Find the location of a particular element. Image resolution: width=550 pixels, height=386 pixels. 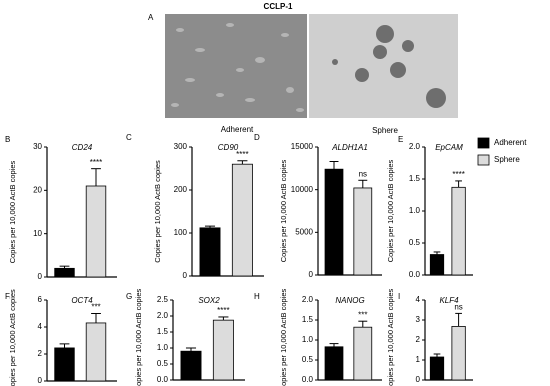

y-tick-label: 200 is located at coordinates (181, 189).